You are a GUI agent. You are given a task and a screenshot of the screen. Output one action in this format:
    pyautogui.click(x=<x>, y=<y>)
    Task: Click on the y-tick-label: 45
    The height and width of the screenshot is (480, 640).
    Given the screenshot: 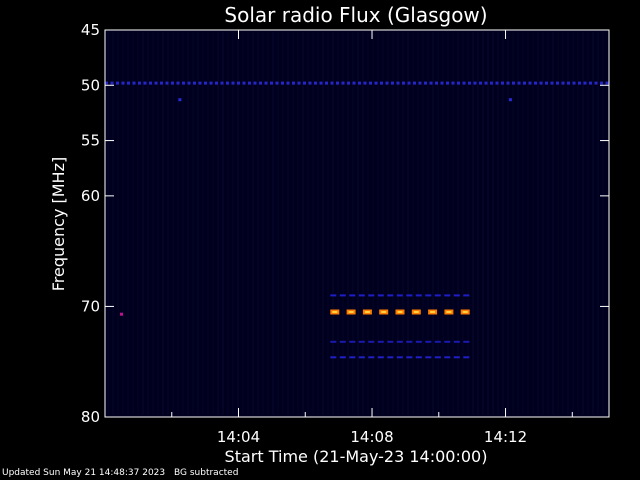 What is the action you would take?
    pyautogui.click(x=90, y=30)
    